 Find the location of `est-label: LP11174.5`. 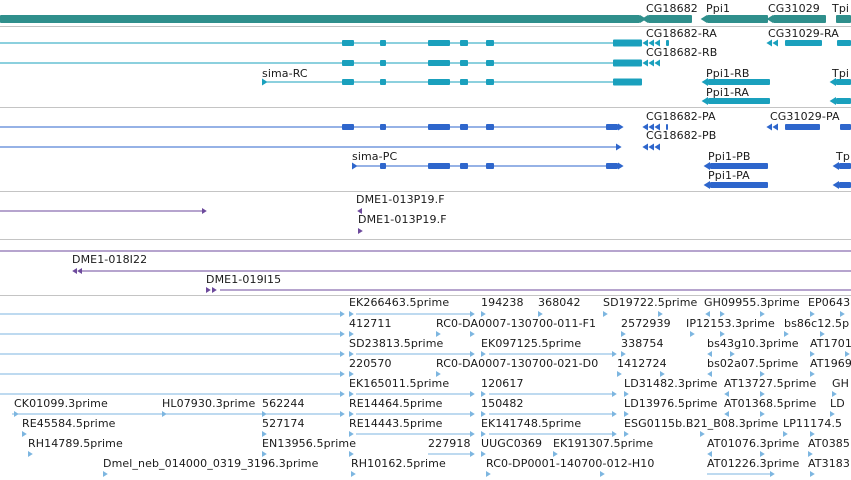

est-label: LP11174.5 is located at coordinates (813, 423).